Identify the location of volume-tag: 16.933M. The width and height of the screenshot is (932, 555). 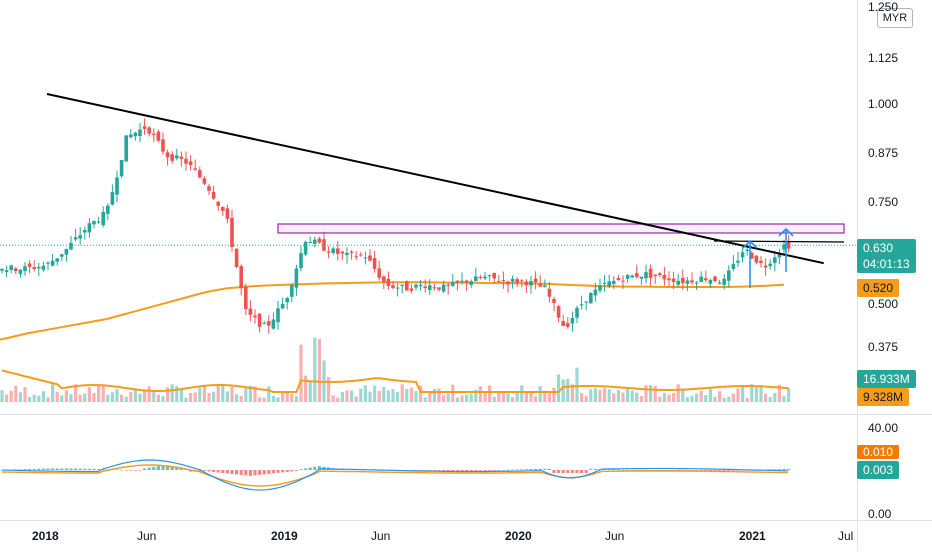
(886, 379).